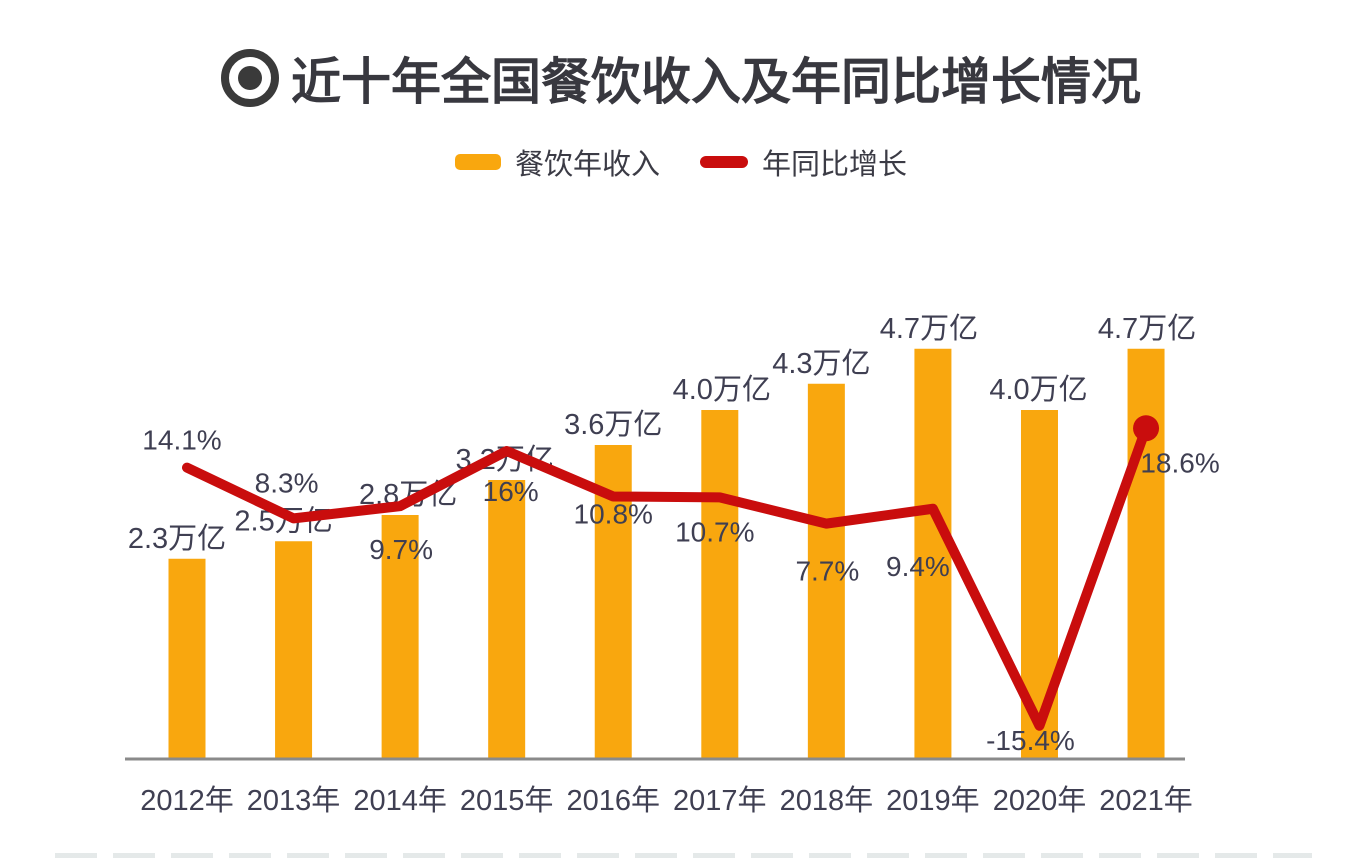 Image resolution: width=1362 pixels, height=858 pixels. I want to click on x-axis-label-2021年: 2021年, so click(1146, 800).